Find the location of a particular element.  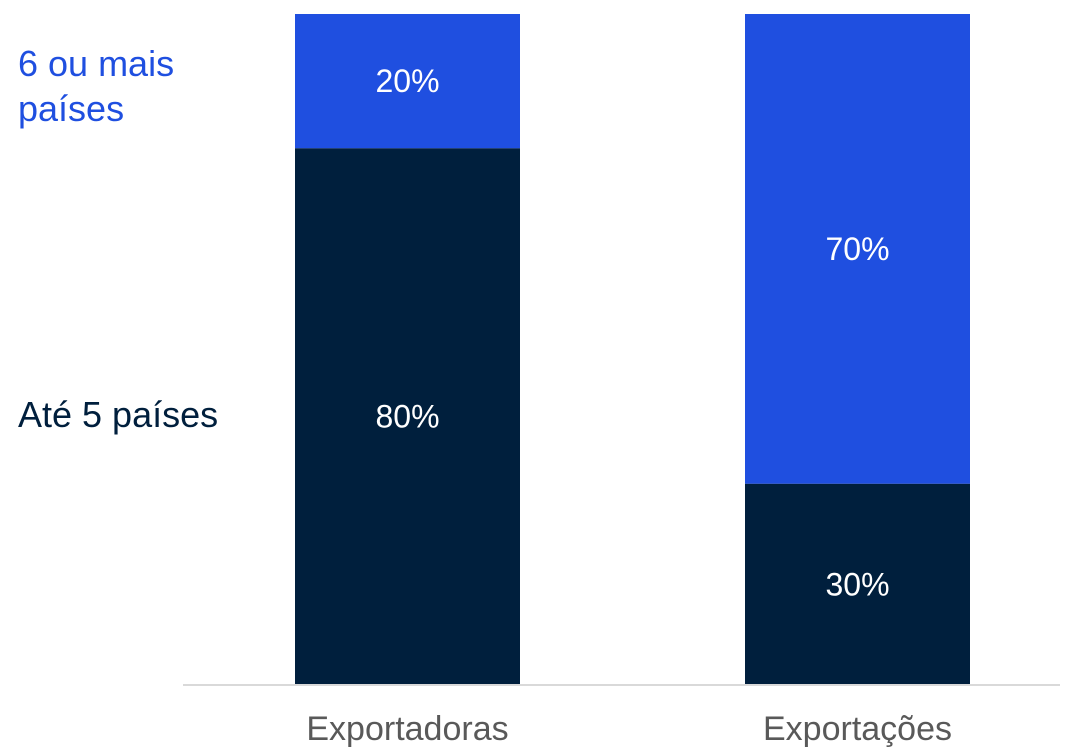

bar-exportadoras-ate-5-paises is located at coordinates (407, 416).